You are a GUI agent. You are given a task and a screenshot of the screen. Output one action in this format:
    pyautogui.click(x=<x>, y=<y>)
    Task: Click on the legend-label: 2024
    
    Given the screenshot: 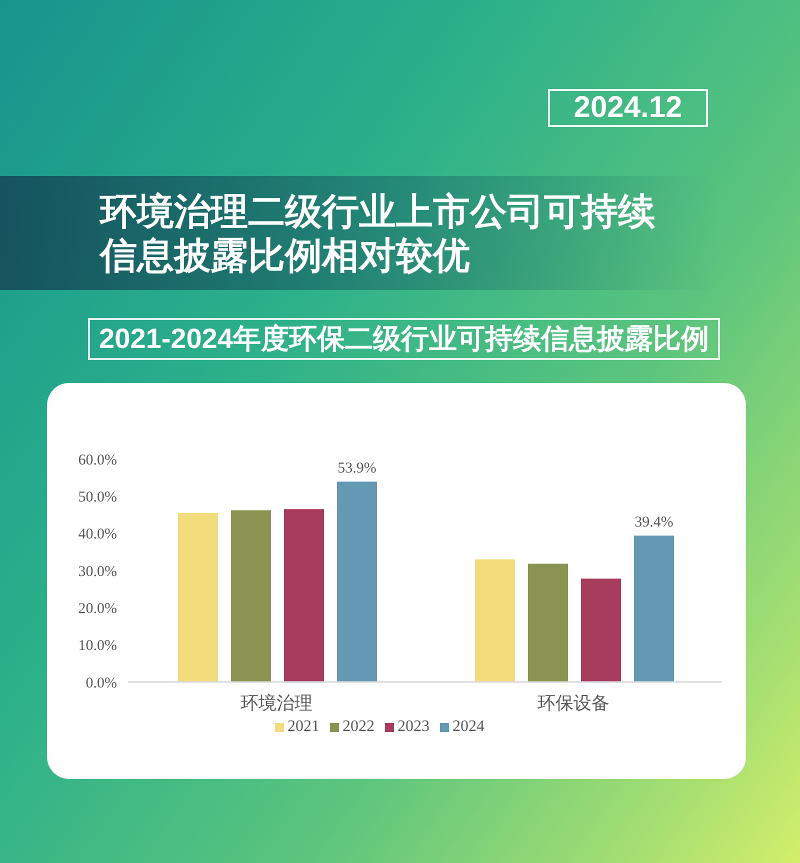 What is the action you would take?
    pyautogui.click(x=468, y=726)
    